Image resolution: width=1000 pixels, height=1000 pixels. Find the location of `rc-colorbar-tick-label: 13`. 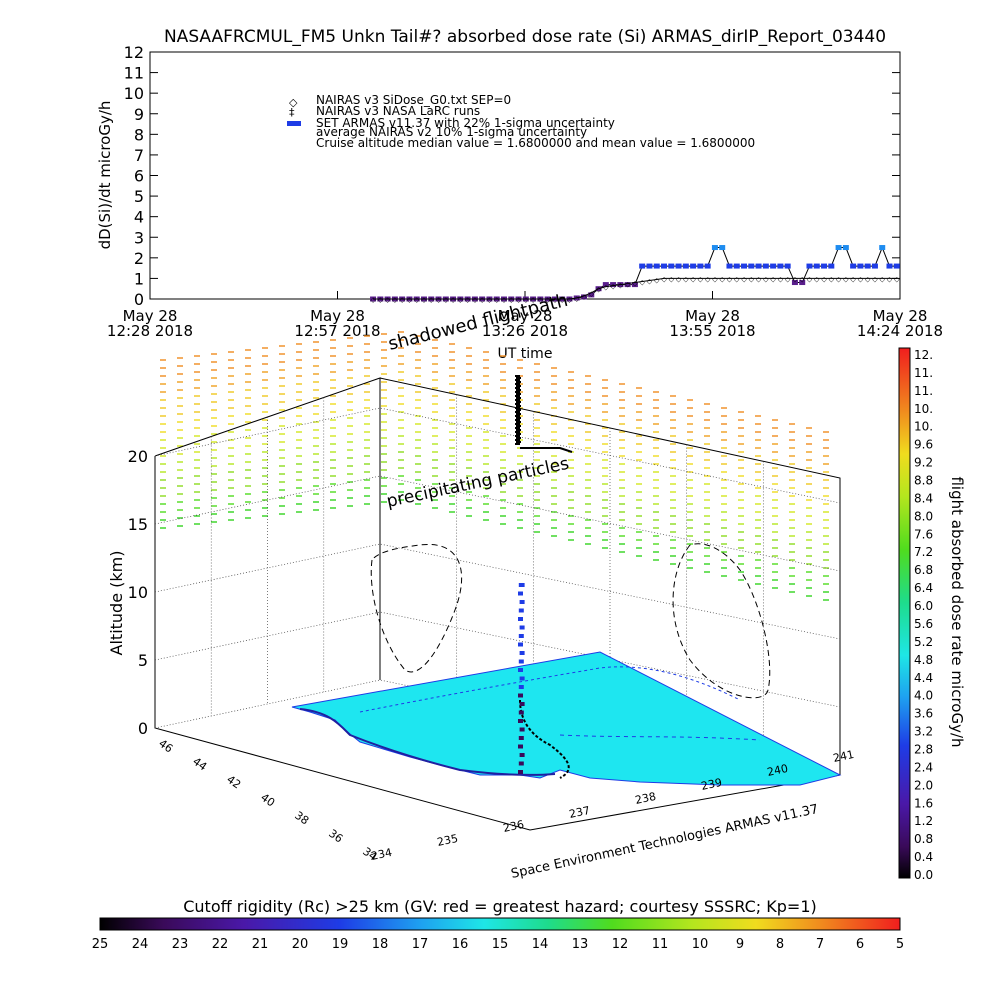

rc-colorbar-tick-label: 13 is located at coordinates (580, 944).